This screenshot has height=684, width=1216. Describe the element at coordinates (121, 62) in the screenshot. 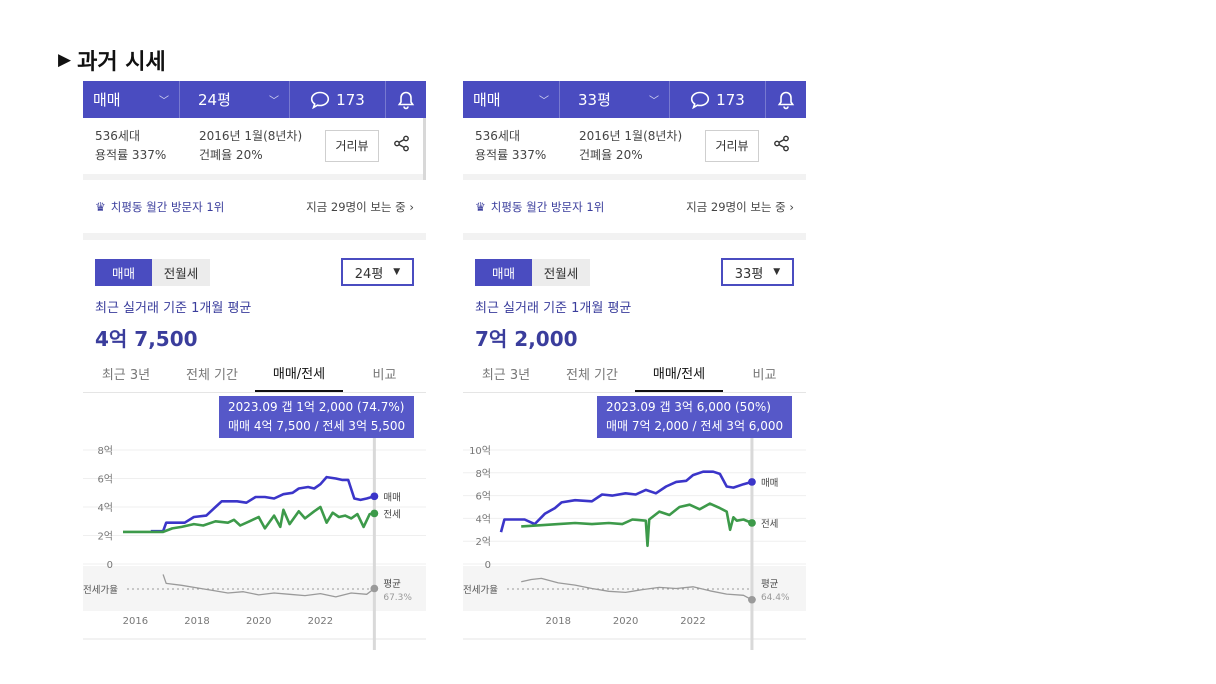

I see `page-title-text: 과거 시세` at that location.